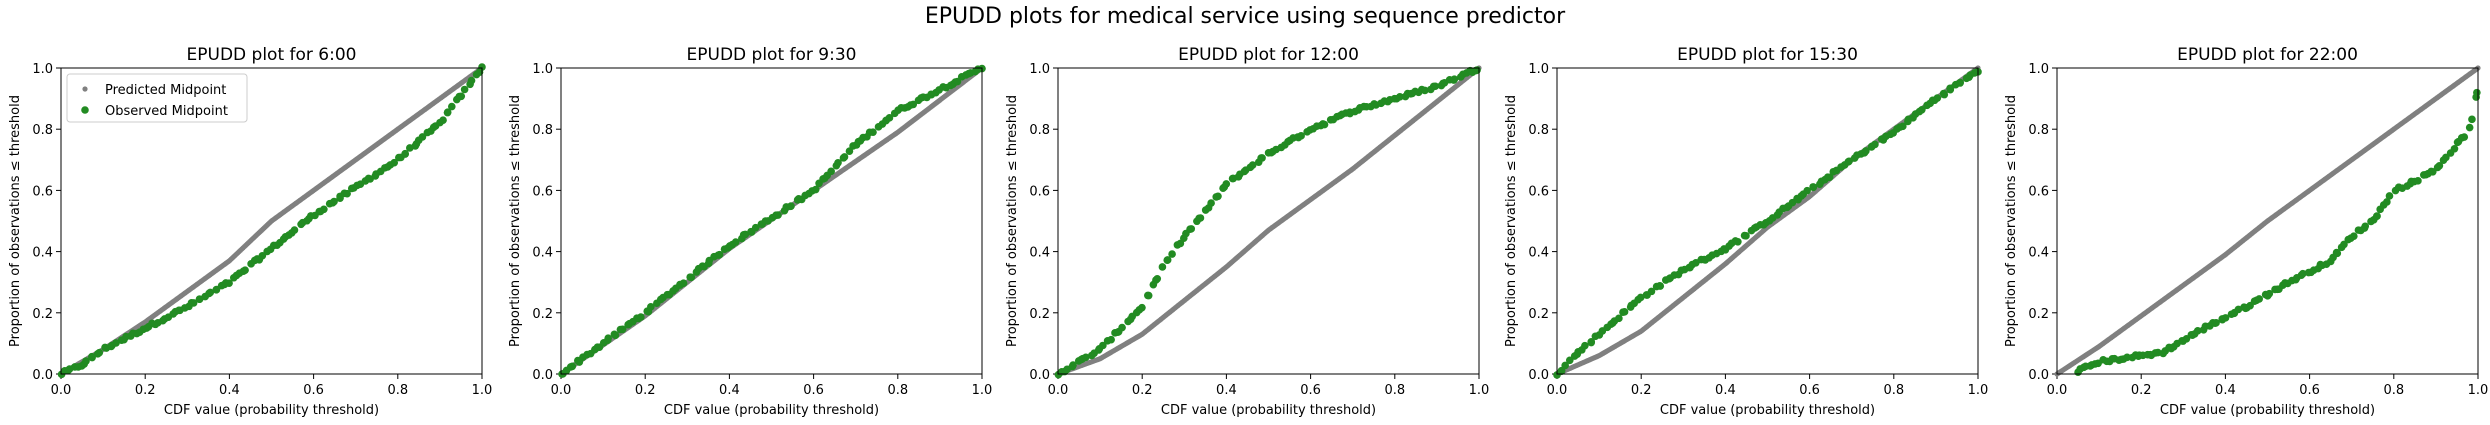 The width and height of the screenshot is (2490, 425). I want to click on legend-entry: Observed Midpoint, so click(166, 111).